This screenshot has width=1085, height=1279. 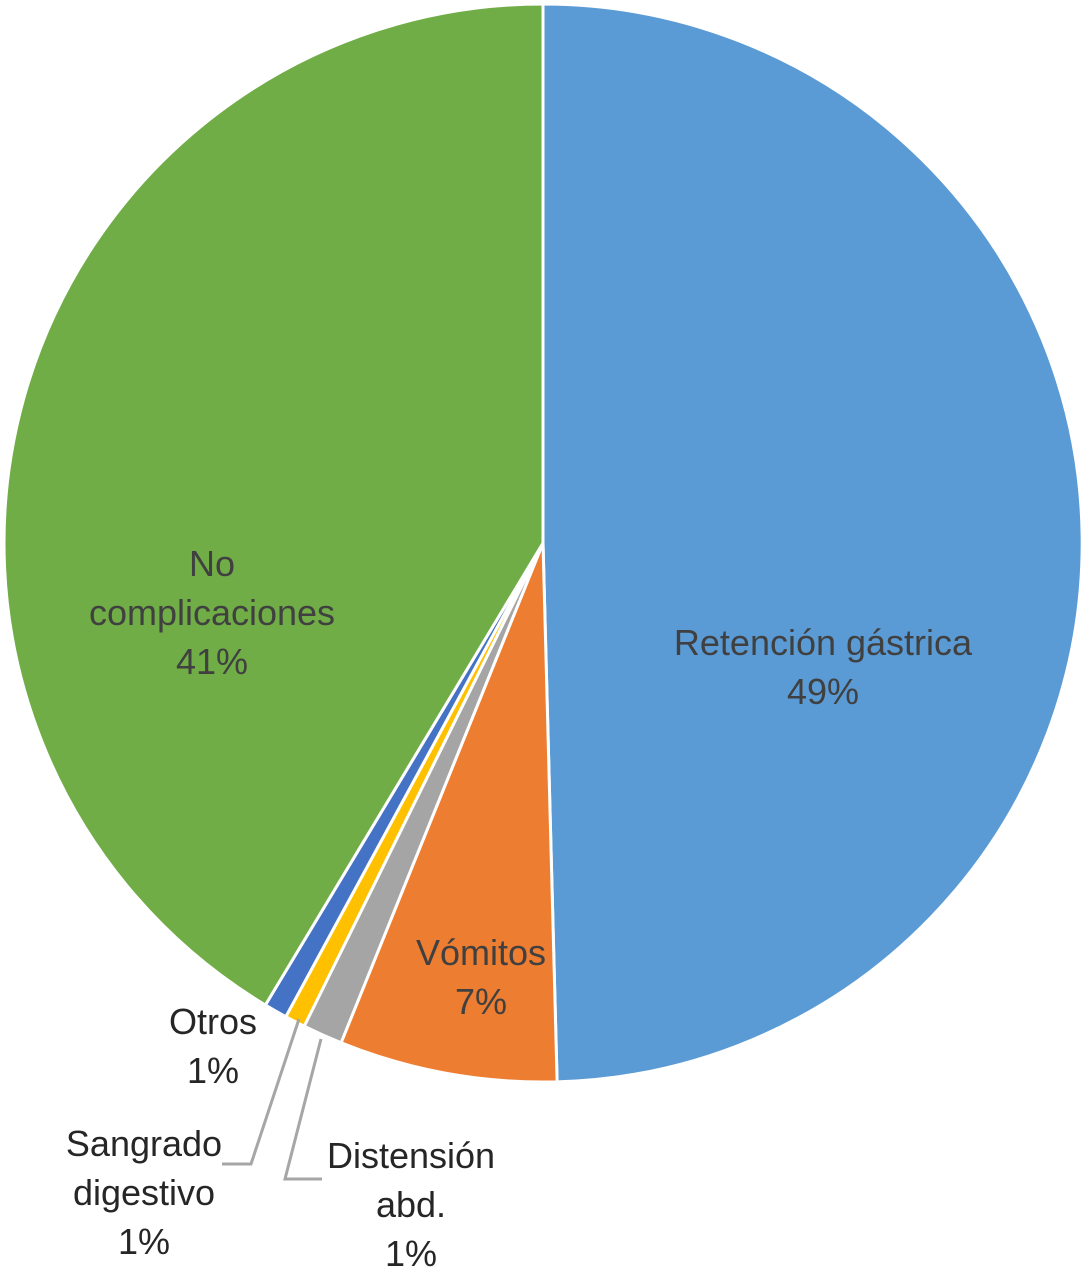 What do you see at coordinates (481, 977) in the screenshot?
I see `data-label-vomitos: Vómitos 7%` at bounding box center [481, 977].